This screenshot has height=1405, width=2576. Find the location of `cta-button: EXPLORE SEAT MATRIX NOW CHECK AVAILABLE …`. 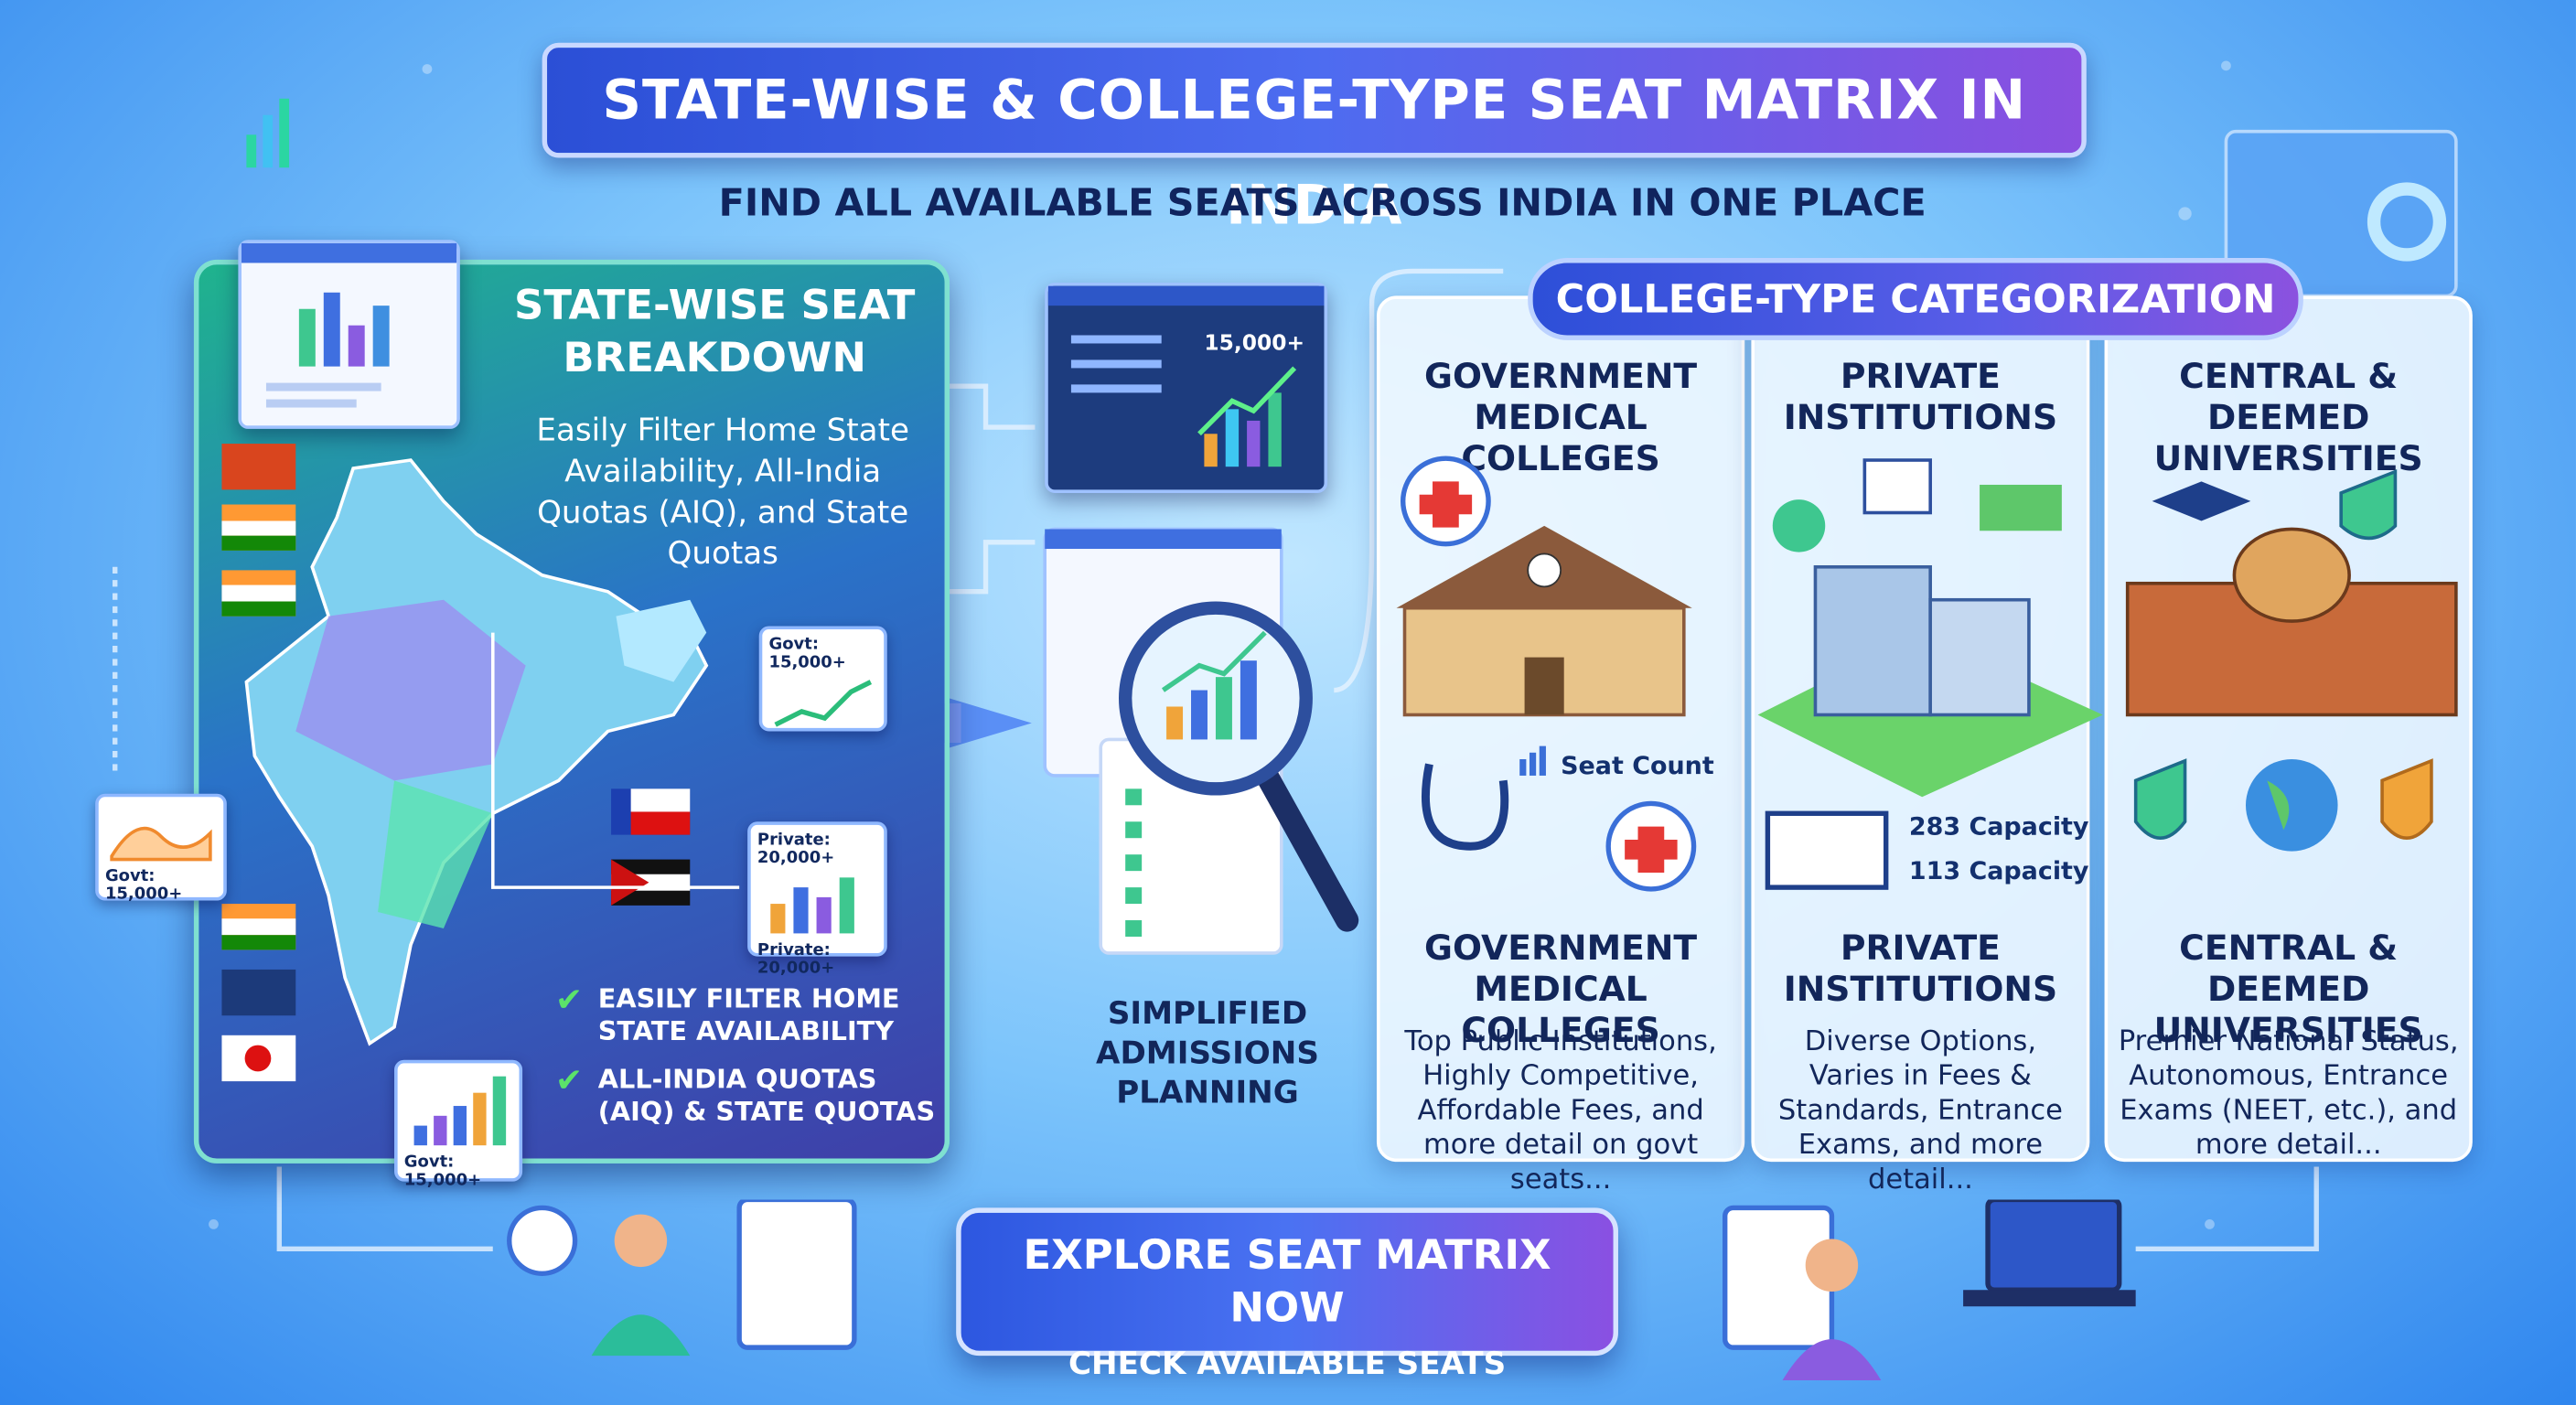

cta-button: EXPLORE SEAT MATRIX NOW CHECK AVAILABLE … is located at coordinates (1287, 1294).